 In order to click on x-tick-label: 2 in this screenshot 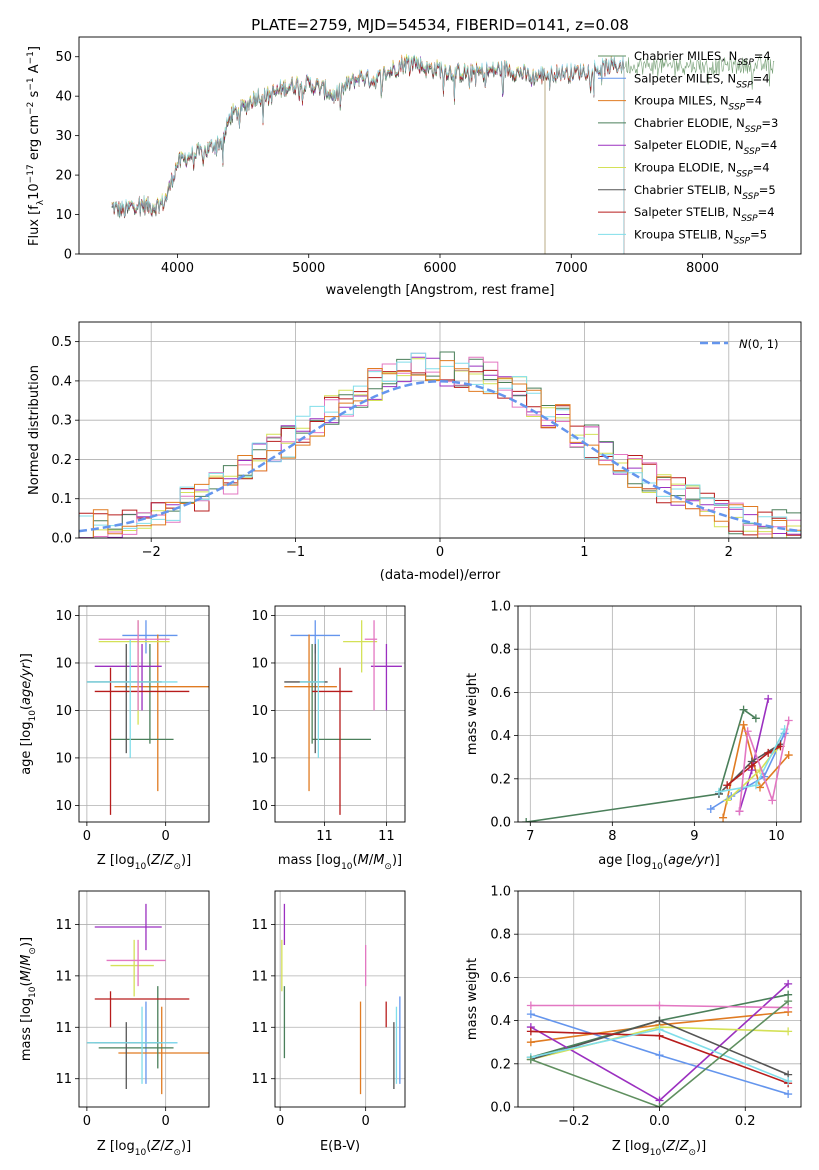, I will do `click(729, 552)`.